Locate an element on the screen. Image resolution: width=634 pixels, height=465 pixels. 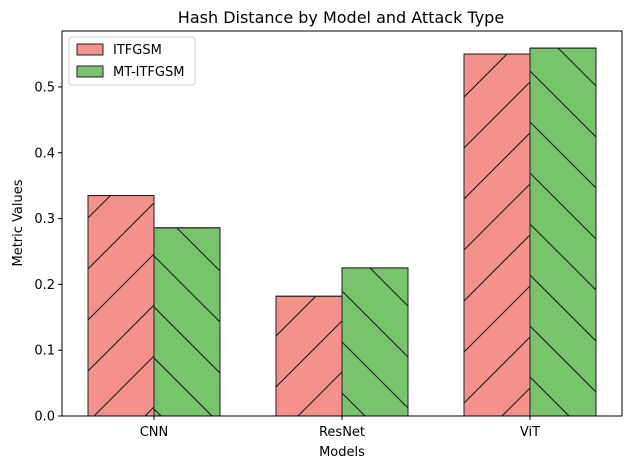
y-axis-ticks: 0.0 0.1 0.2 0.3 0.4 0.5 is located at coordinates (48, 252).